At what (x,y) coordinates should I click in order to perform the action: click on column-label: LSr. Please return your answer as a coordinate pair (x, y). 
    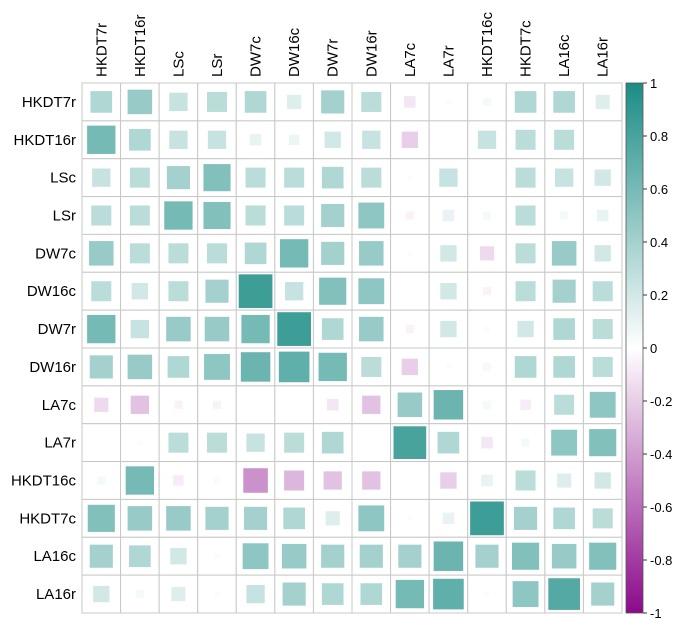
    Looking at the image, I should click on (217, 65).